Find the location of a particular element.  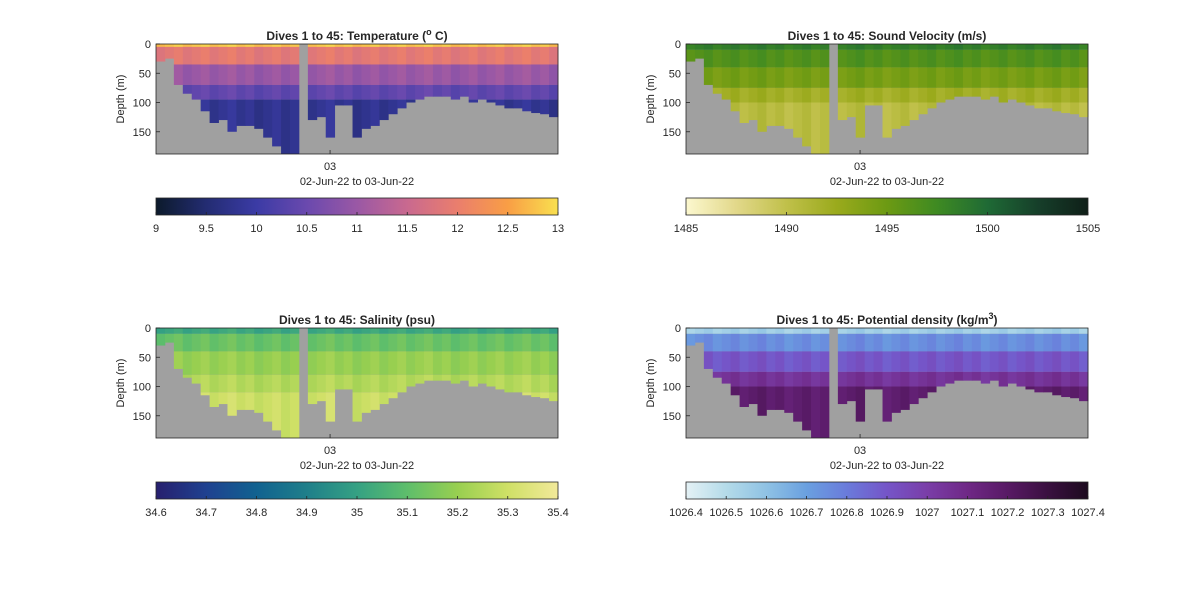

colorbar-tick-label: 1027.1 is located at coordinates (968, 513).